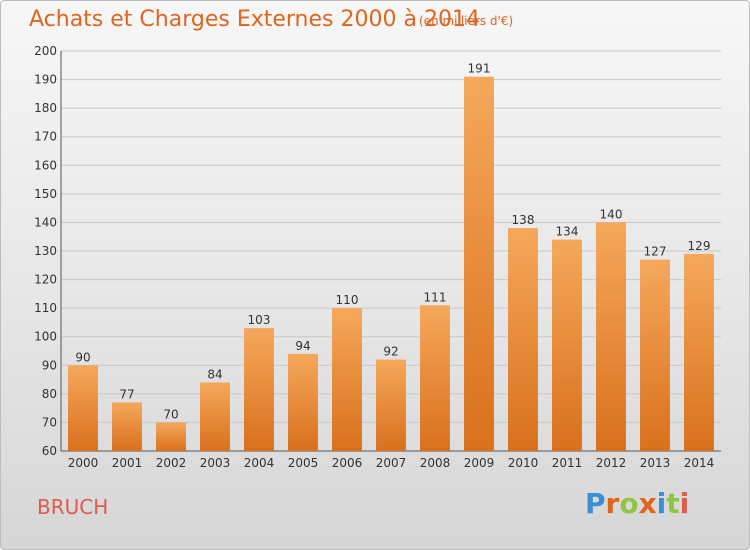  Describe the element at coordinates (45, 137) in the screenshot. I see `y-tick-label: 170` at that location.